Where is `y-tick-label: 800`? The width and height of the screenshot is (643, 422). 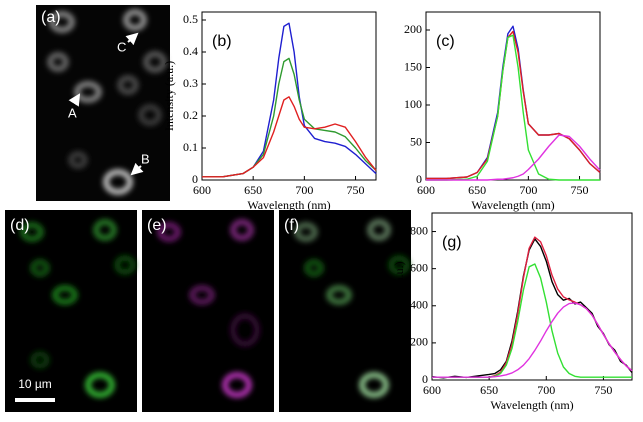
y-tick-label: 800 is located at coordinates (419, 230).